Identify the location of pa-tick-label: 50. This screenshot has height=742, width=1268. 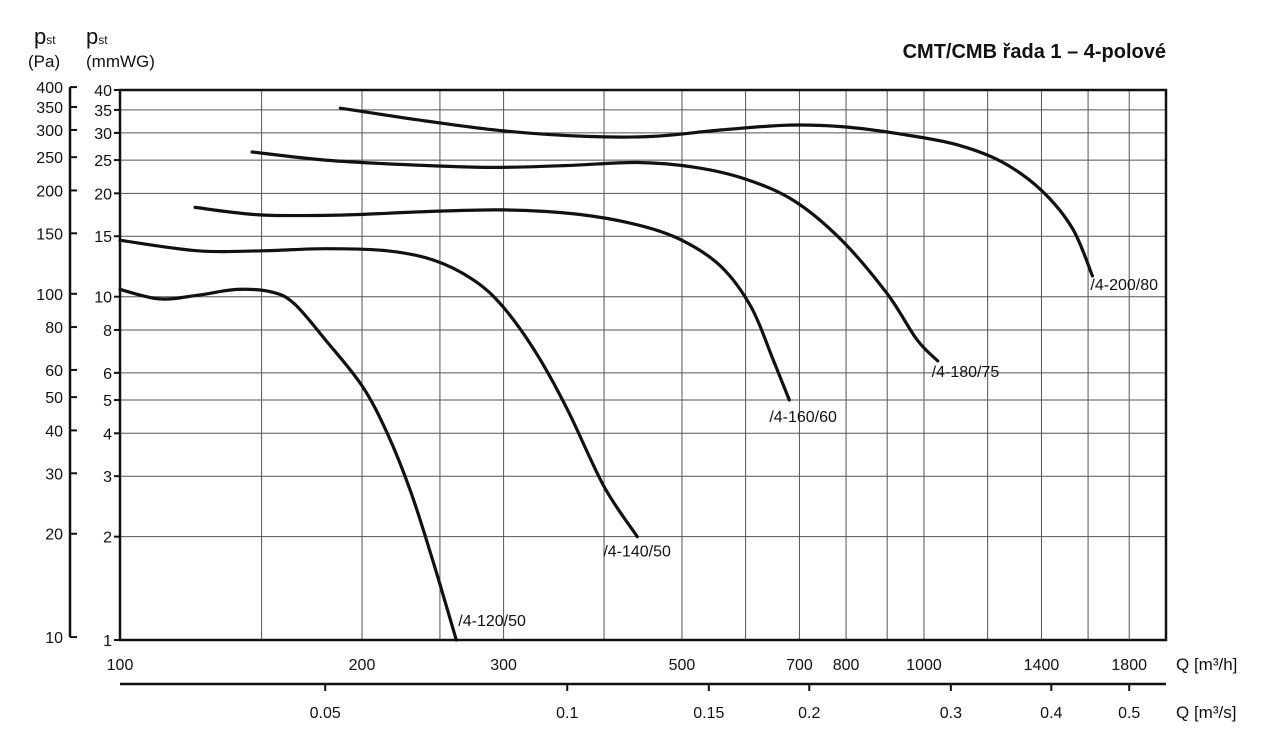
(54, 398).